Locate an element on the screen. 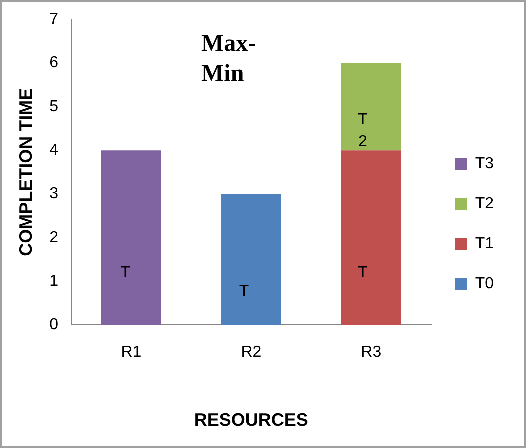 The width and height of the screenshot is (526, 448). legend-label: T0 is located at coordinates (484, 283).